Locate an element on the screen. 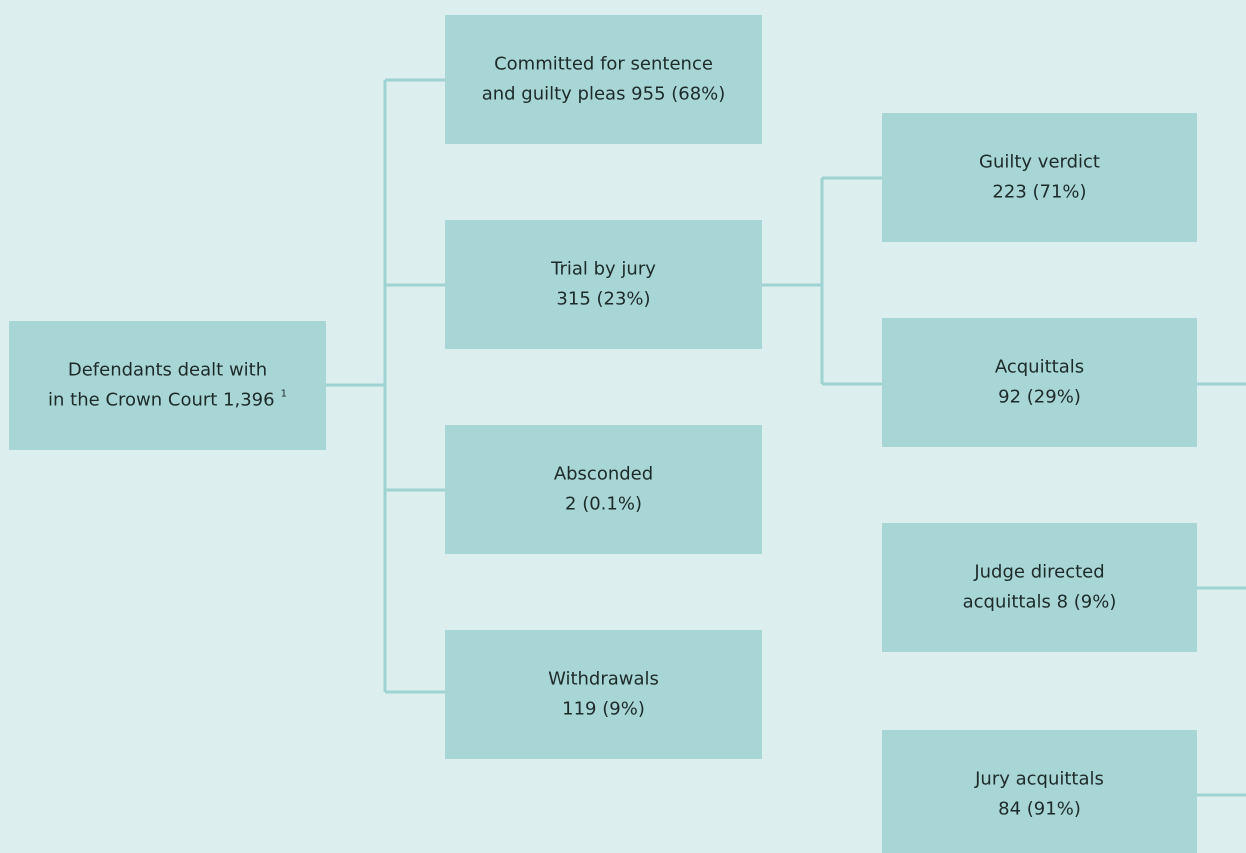  node-label: Defendants dealt with is located at coordinates (167, 370).